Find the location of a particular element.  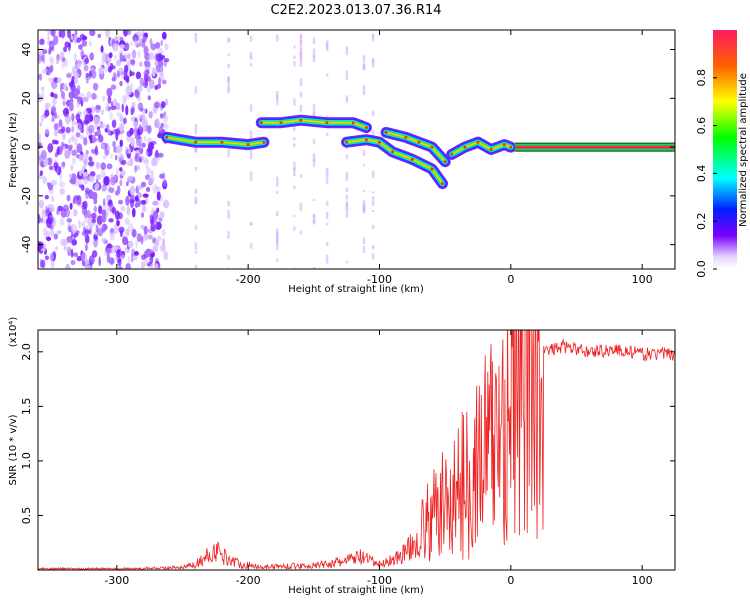

y-tick-label: -40 is located at coordinates (26, 245).